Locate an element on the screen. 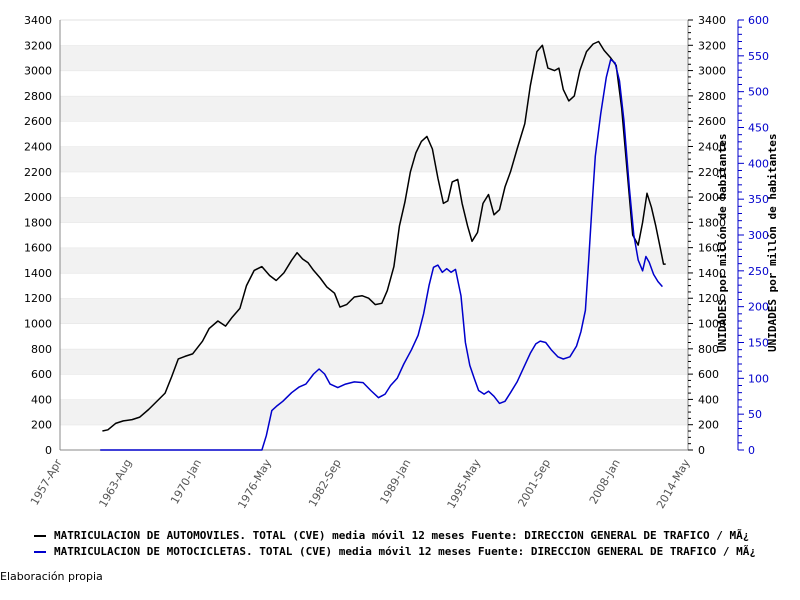 The image size is (800, 600). middle-tick-label: 1600 is located at coordinates (712, 248).